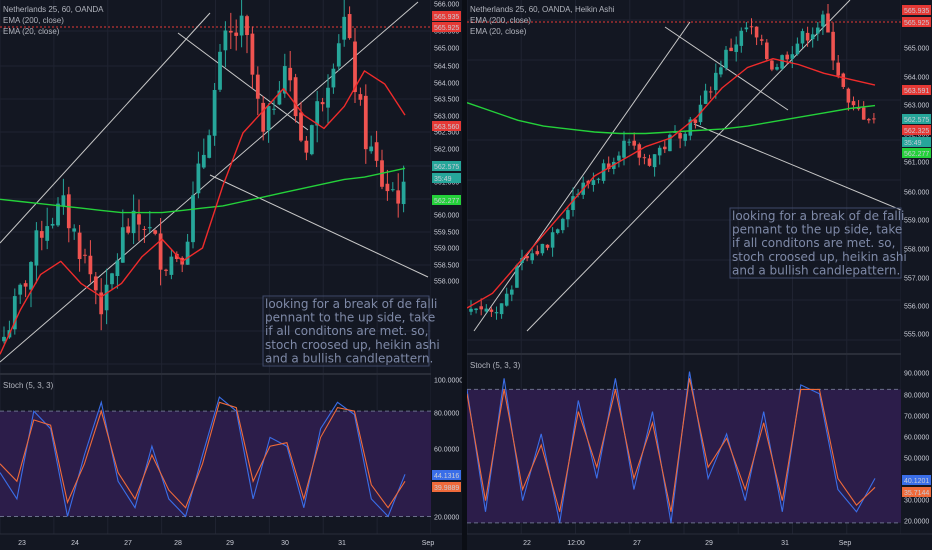 The image size is (932, 550). What do you see at coordinates (446, 133) in the screenshot?
I see `price-axis-tick: 562.500` at bounding box center [446, 133].